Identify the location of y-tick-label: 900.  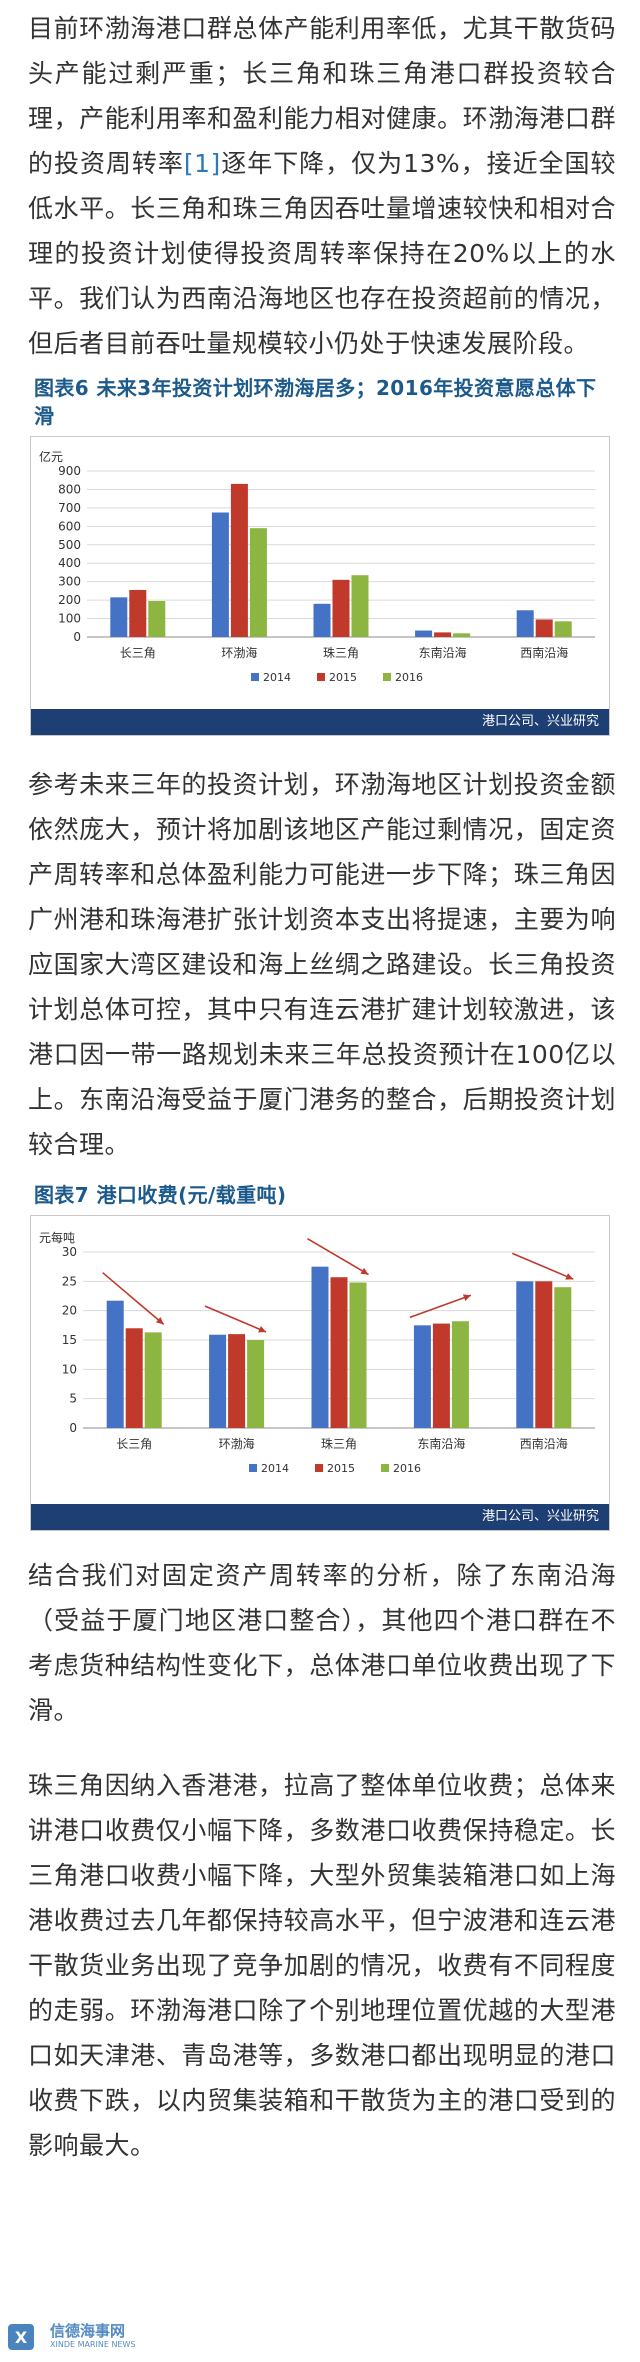
(69, 471).